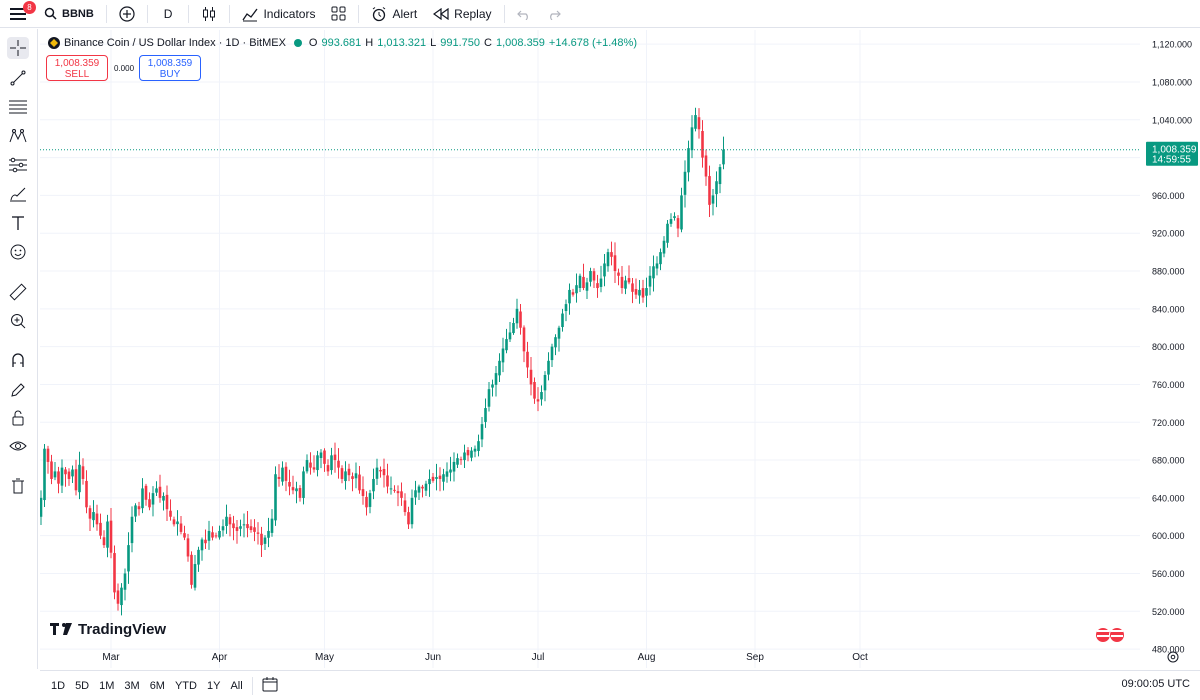 The width and height of the screenshot is (1200, 700). What do you see at coordinates (69, 14) in the screenshot?
I see `symbol-search: BBNB` at bounding box center [69, 14].